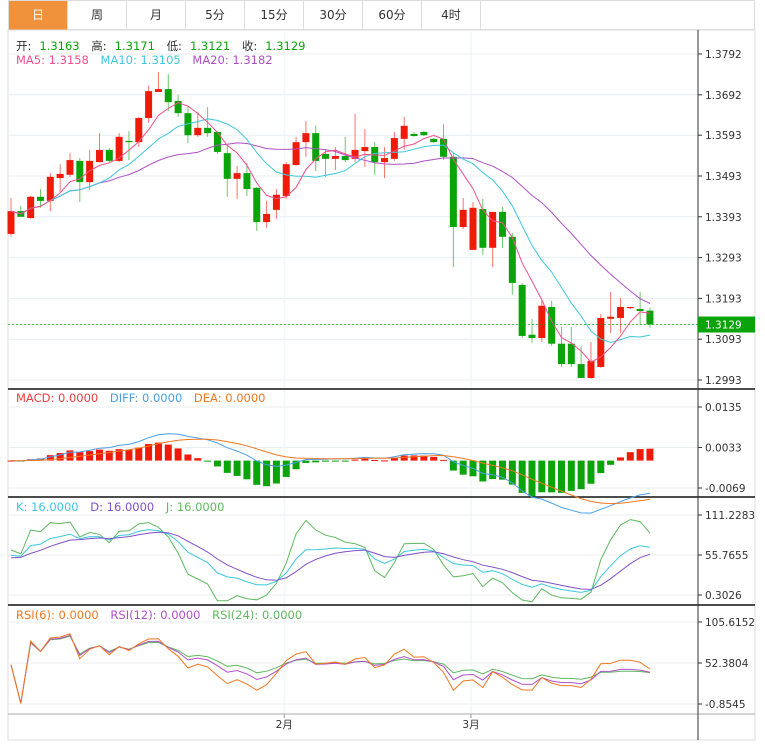 The width and height of the screenshot is (765, 752). What do you see at coordinates (38, 15) in the screenshot?
I see `tab-day: 日` at bounding box center [38, 15].